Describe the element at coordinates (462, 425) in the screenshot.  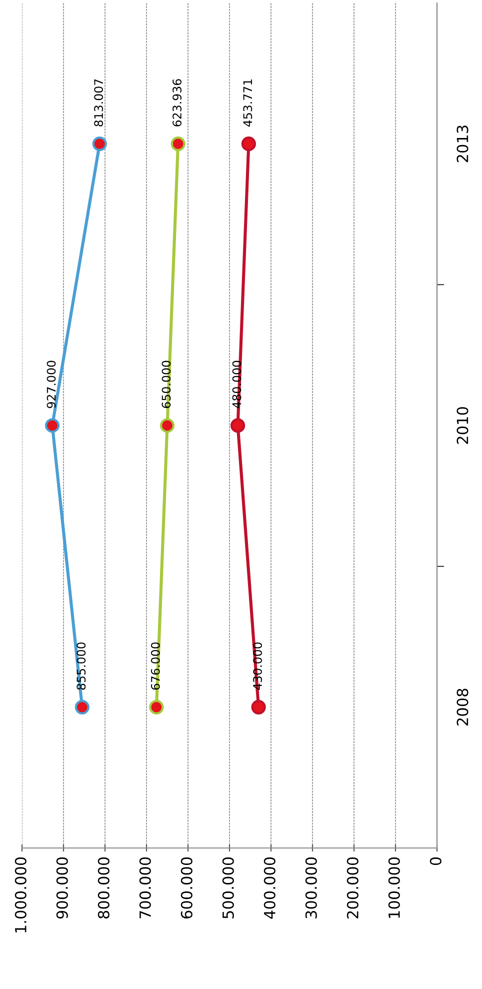
I see `y-tick-label: 2010` at that location.